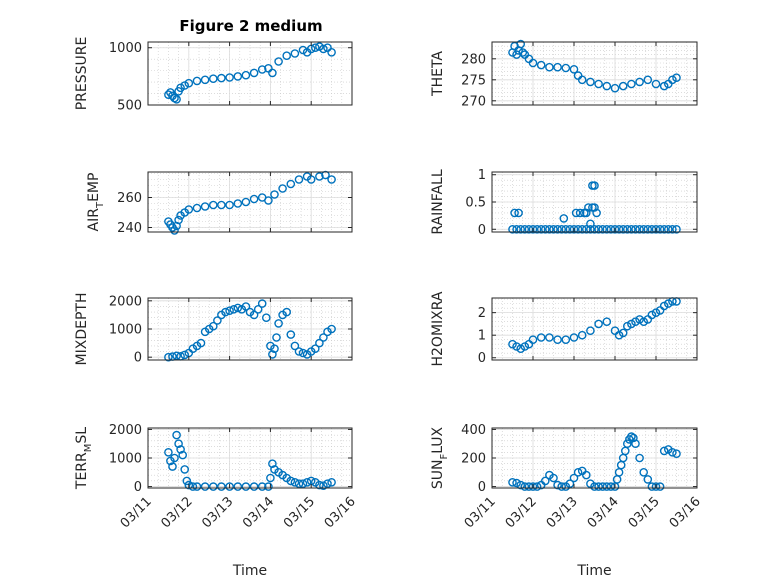 Image resolution: width=778 pixels, height=583 pixels. What do you see at coordinates (603, 512) in the screenshot?
I see `x-tick-label: 03/14` at bounding box center [603, 512].